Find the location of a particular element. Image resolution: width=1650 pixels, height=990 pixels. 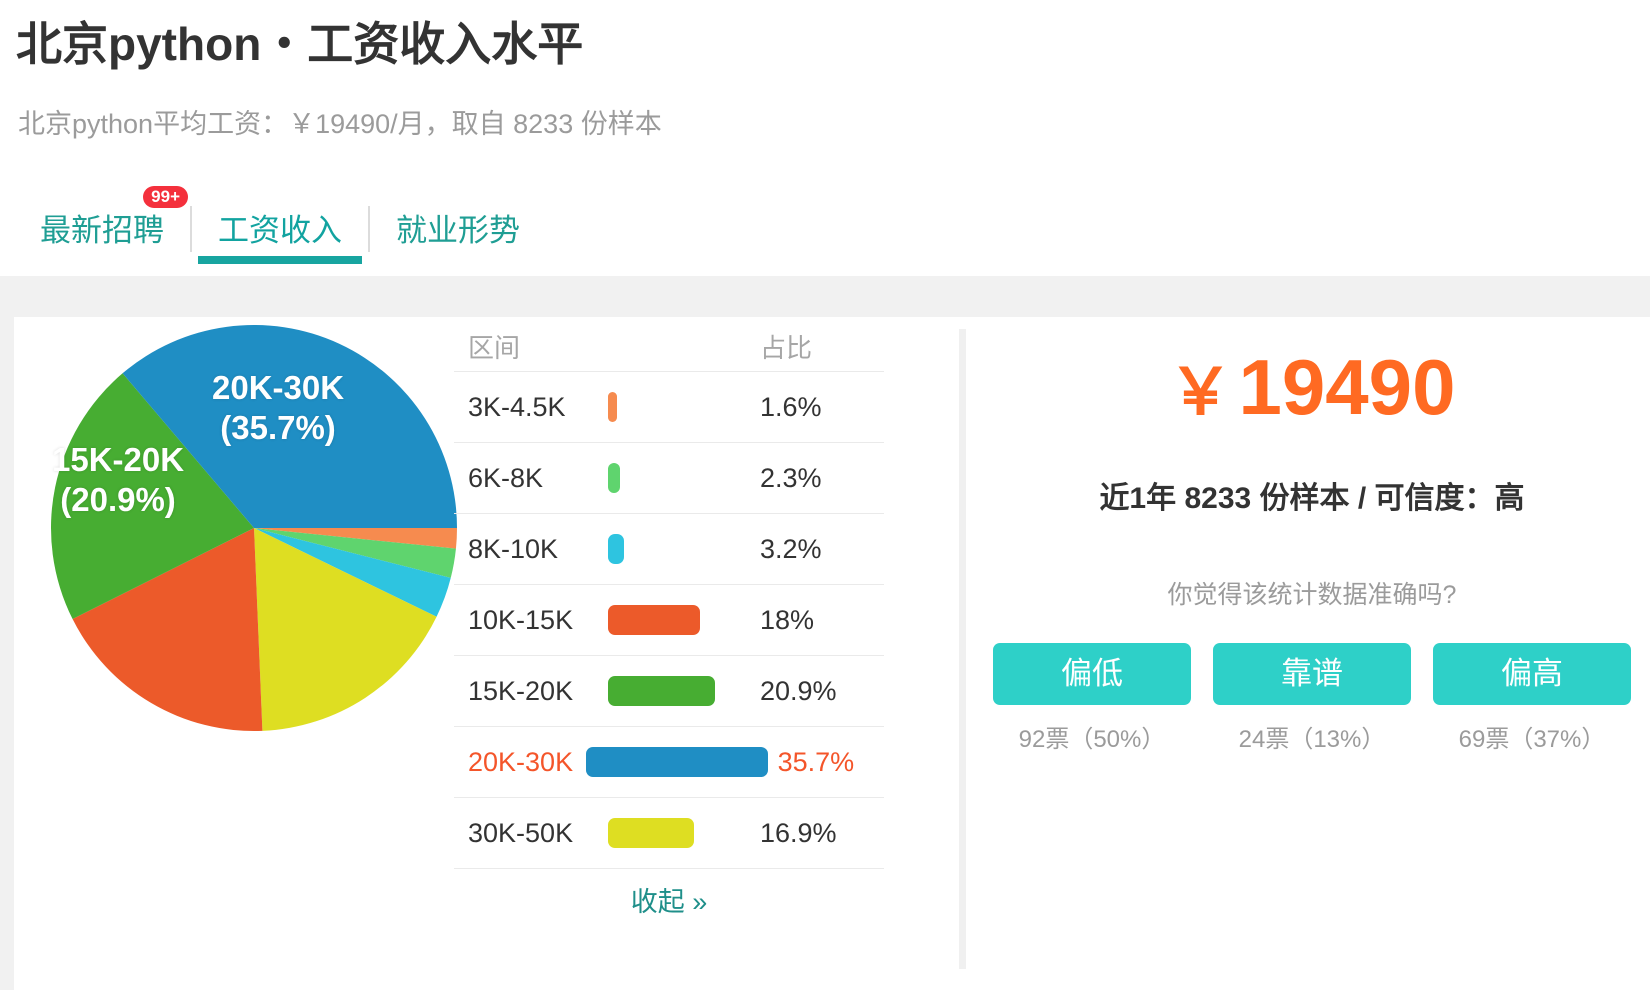

table-row: 10K-15K 18% is located at coordinates (669, 619).